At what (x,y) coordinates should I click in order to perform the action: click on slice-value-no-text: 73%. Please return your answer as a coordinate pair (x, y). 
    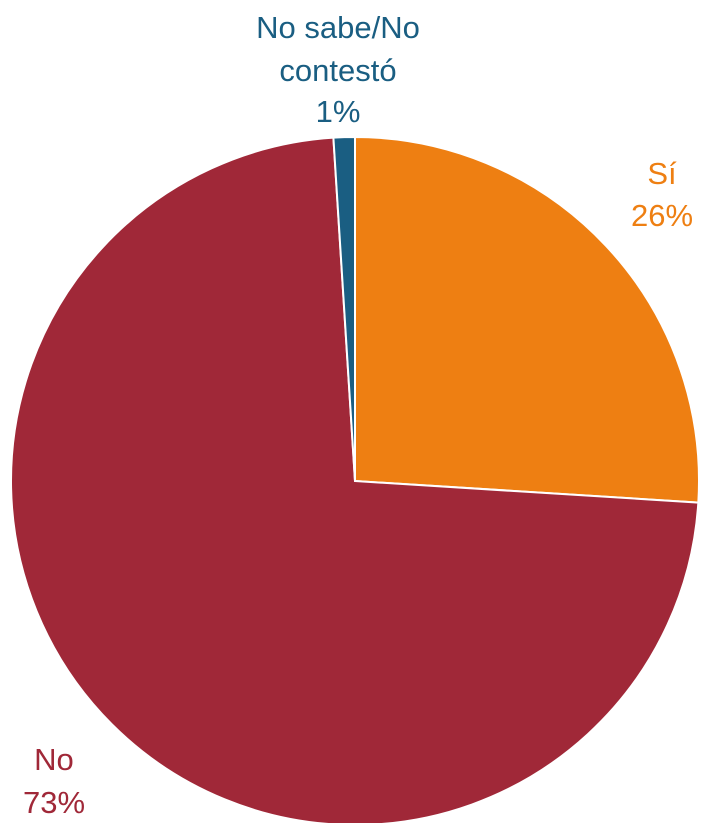
    Looking at the image, I should click on (54, 802).